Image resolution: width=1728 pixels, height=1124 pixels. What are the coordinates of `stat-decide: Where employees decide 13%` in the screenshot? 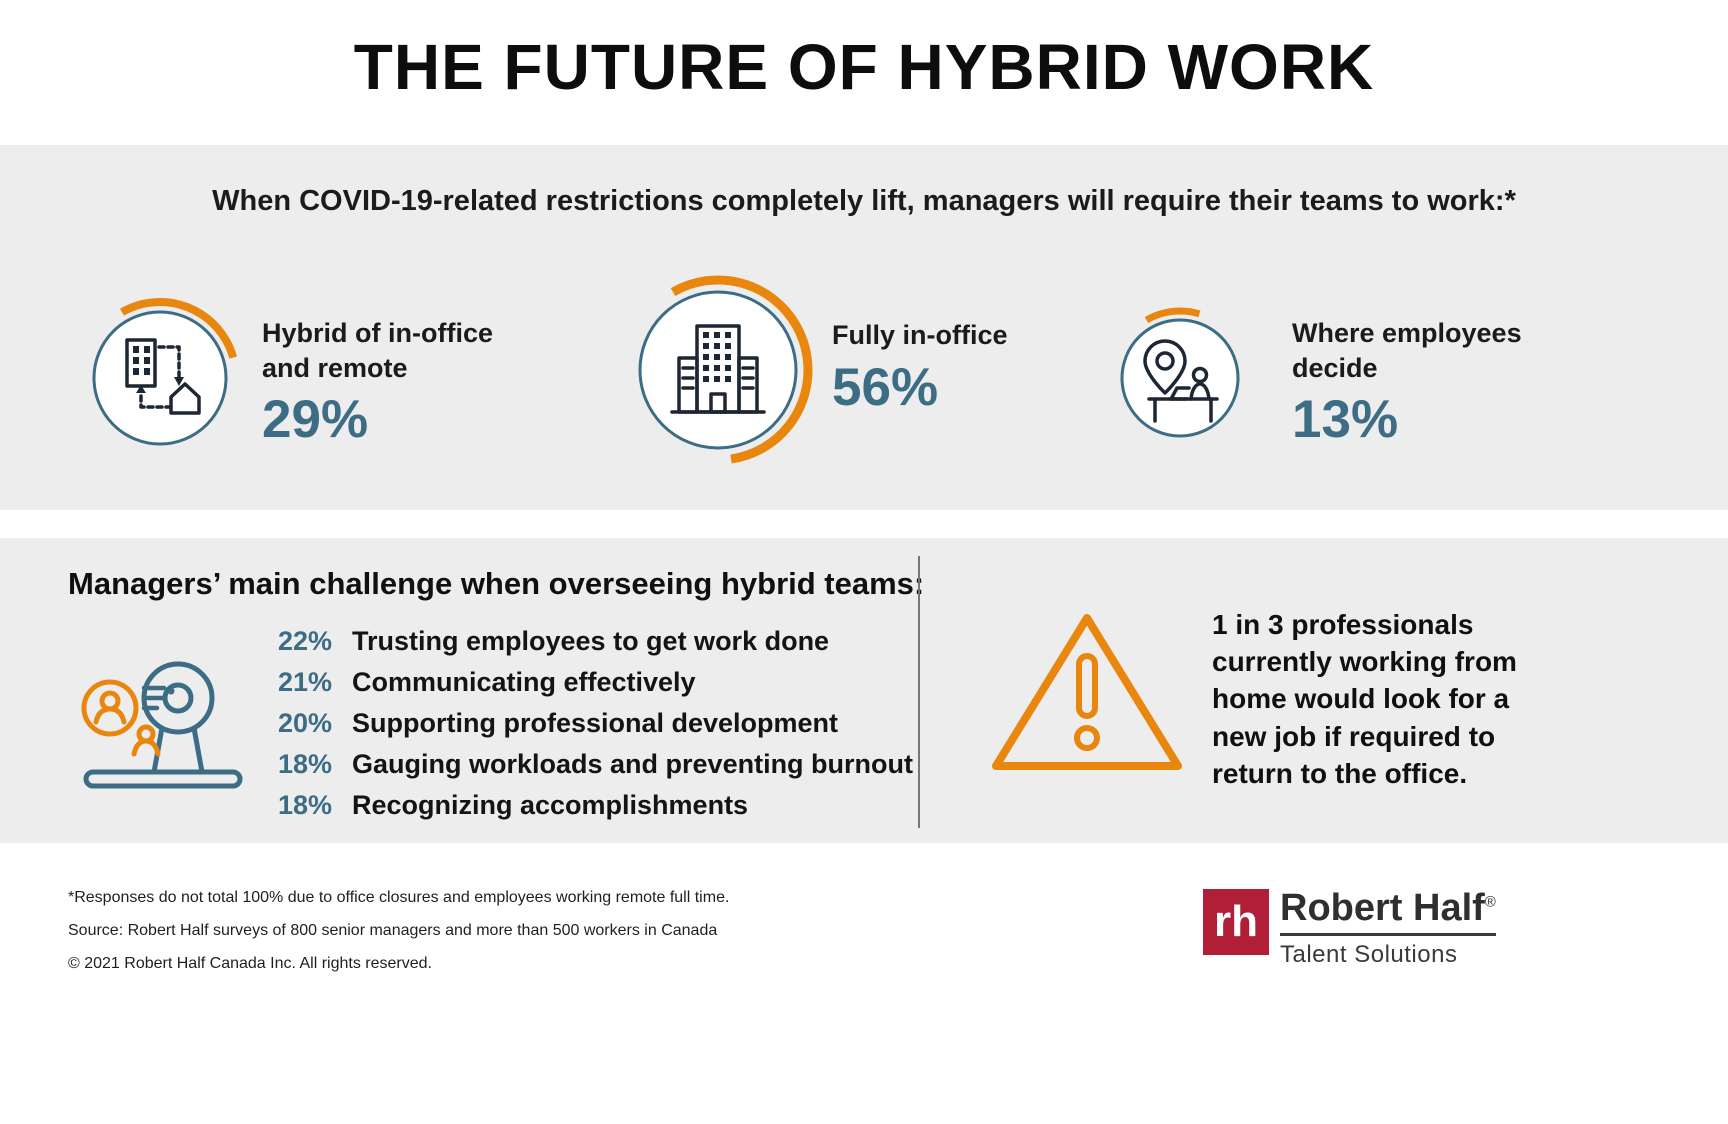 It's located at (1409, 383).